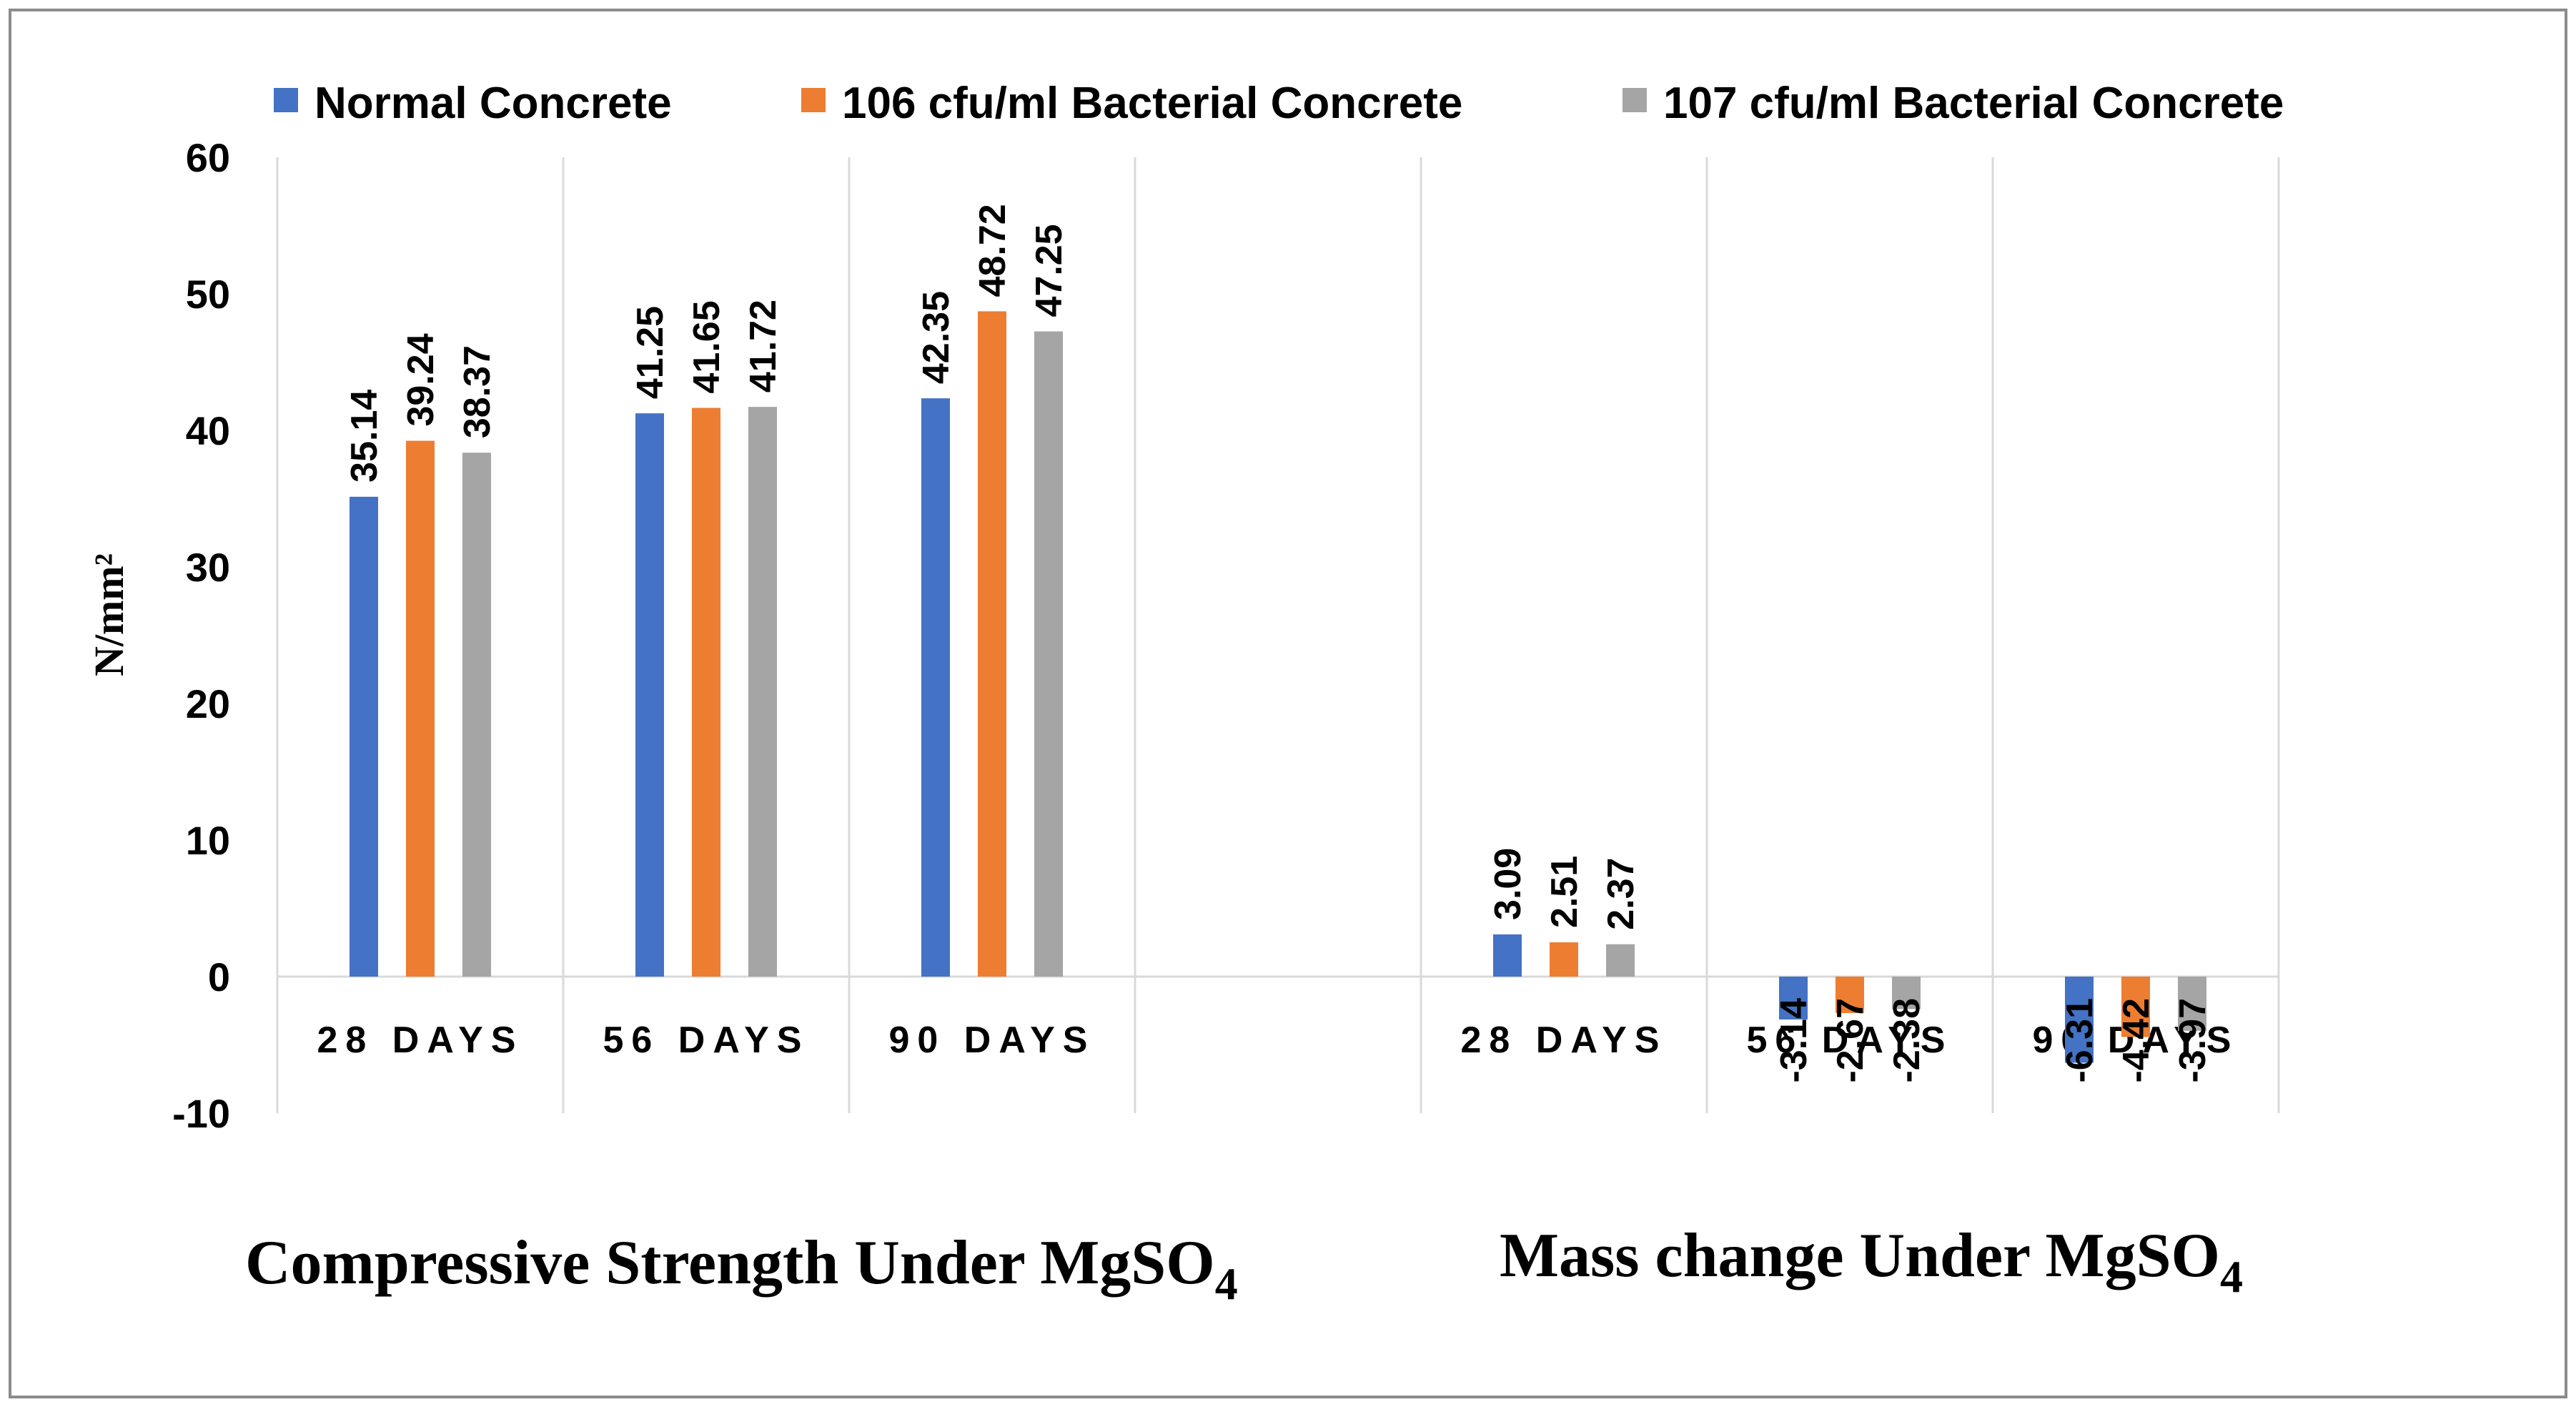 This screenshot has width=2576, height=1407. I want to click on data-label: 42.35, so click(937, 337).